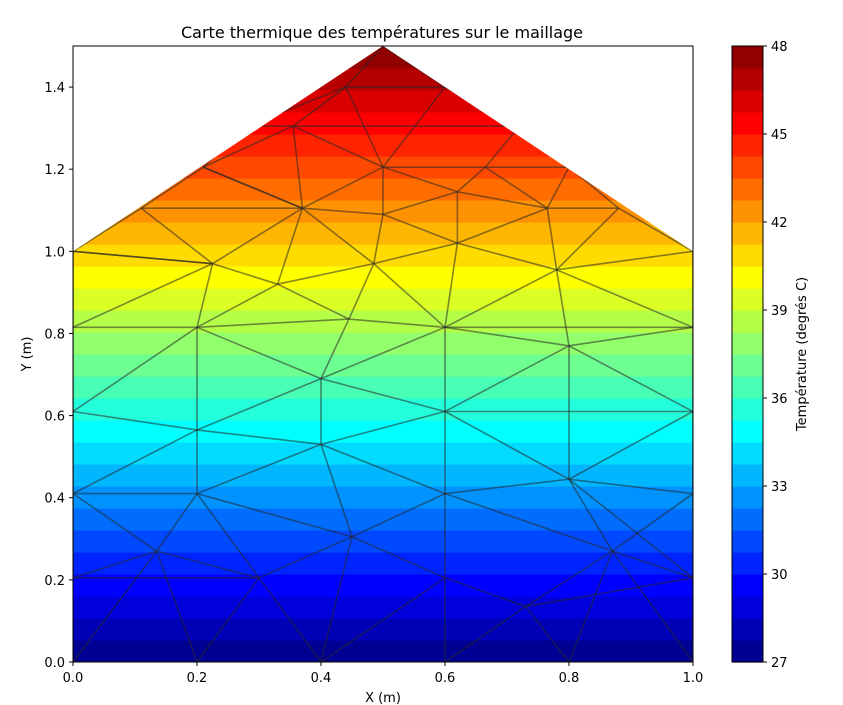 This screenshot has height=705, width=843. What do you see at coordinates (779, 223) in the screenshot?
I see `colorbar-tick-label: 42` at bounding box center [779, 223].